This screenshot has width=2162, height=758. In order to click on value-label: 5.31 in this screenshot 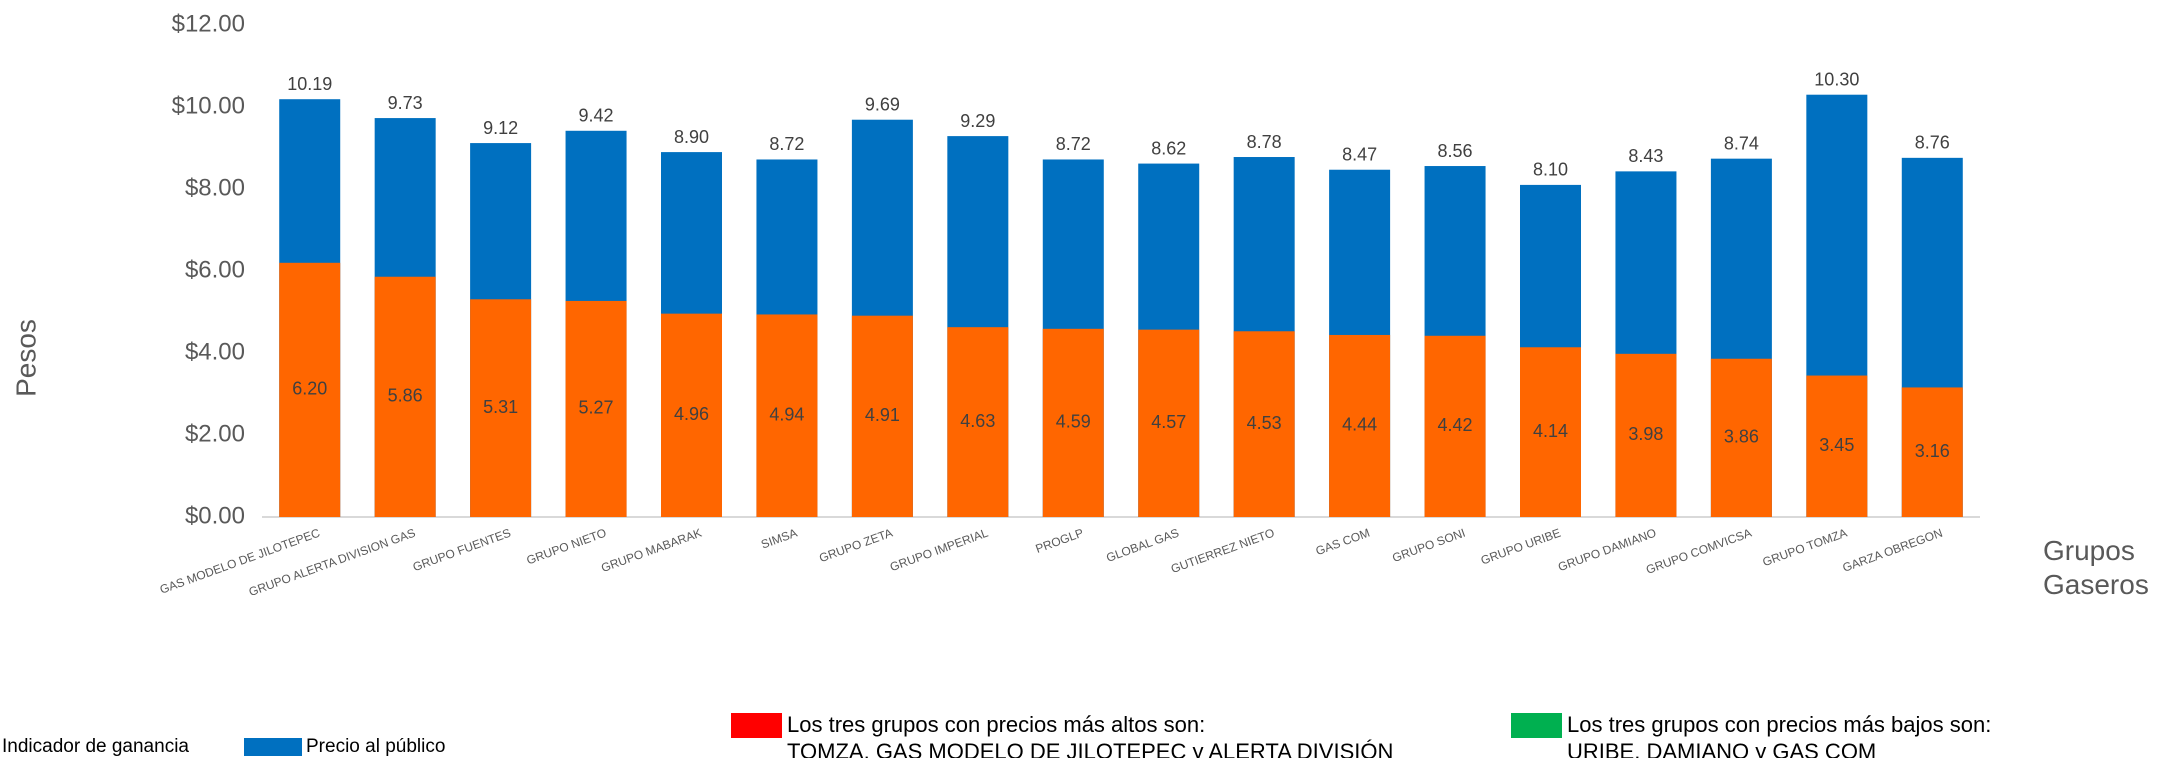, I will do `click(500, 407)`.